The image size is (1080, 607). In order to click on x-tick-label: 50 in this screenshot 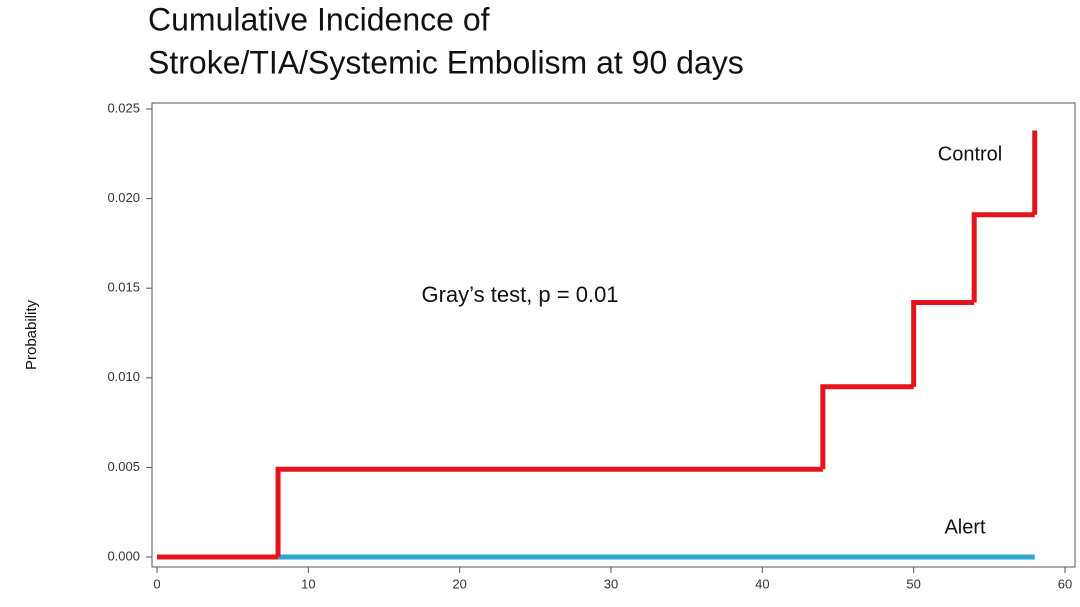, I will do `click(913, 583)`.